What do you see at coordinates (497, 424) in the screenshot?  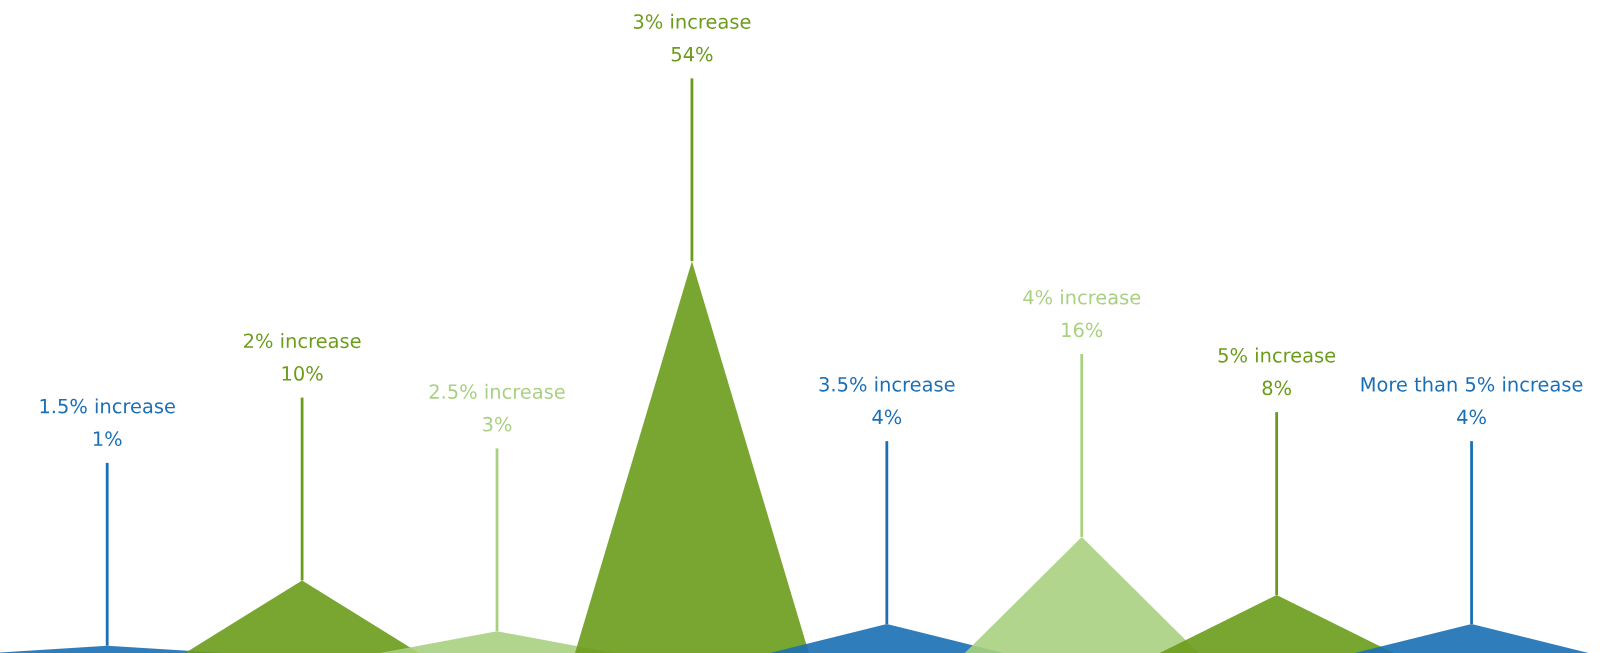 I see `data-label: 3%` at bounding box center [497, 424].